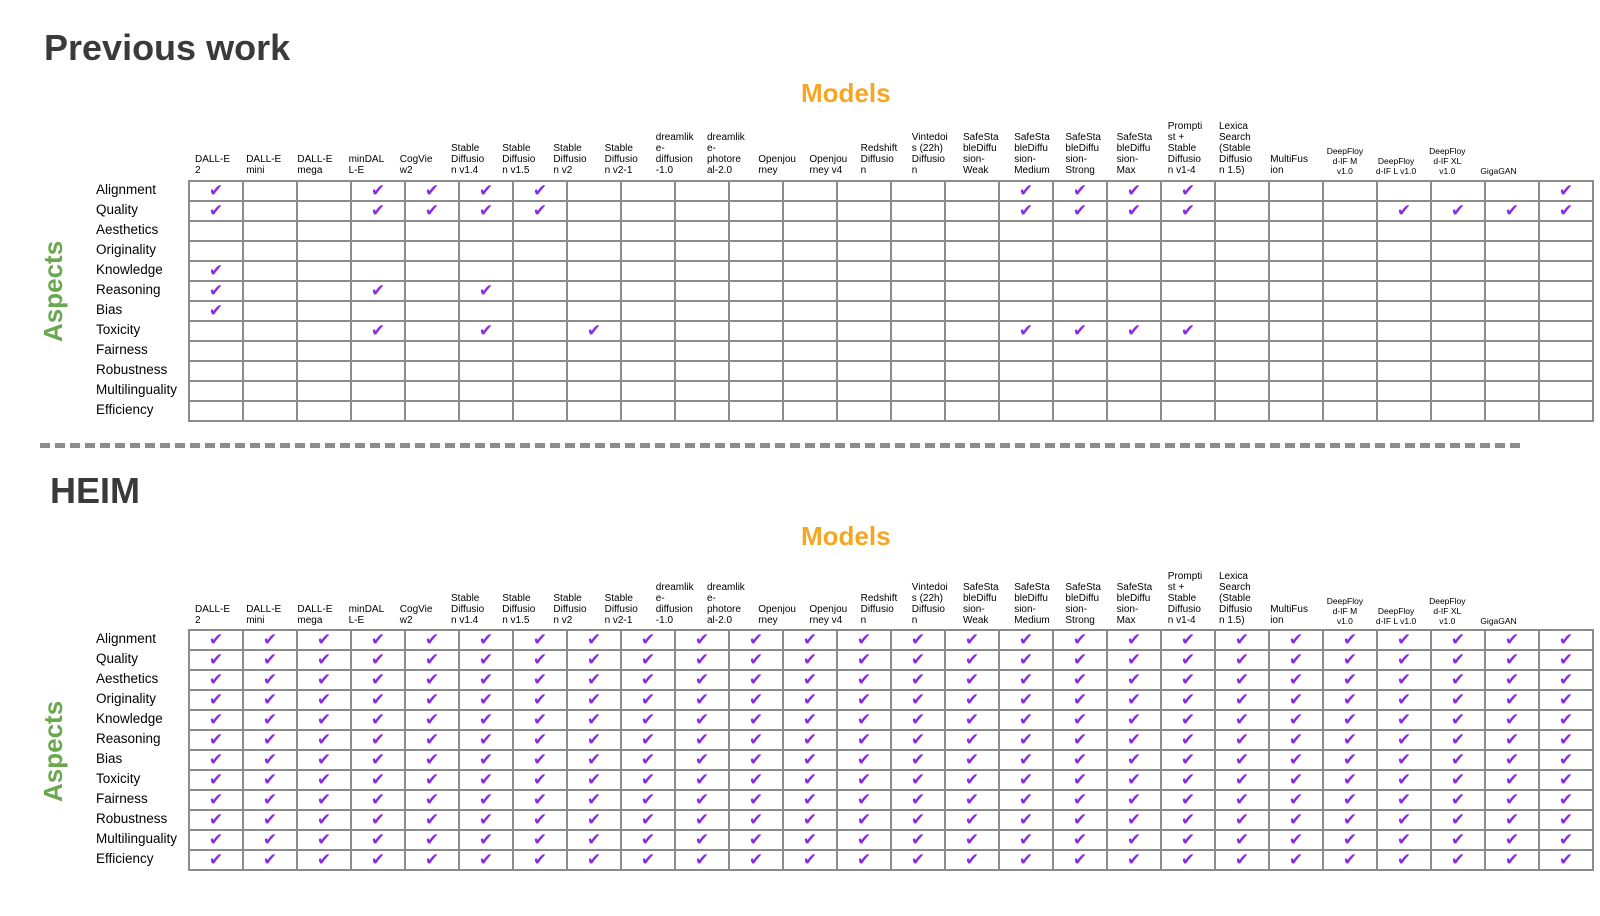 This screenshot has height=916, width=1600. Describe the element at coordinates (929, 604) in the screenshot. I see `model-header: Vintedoi s (22h) Diffusio n` at that location.